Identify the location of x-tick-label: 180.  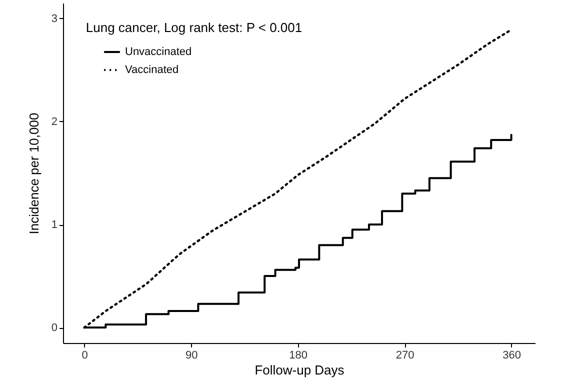
(298, 356).